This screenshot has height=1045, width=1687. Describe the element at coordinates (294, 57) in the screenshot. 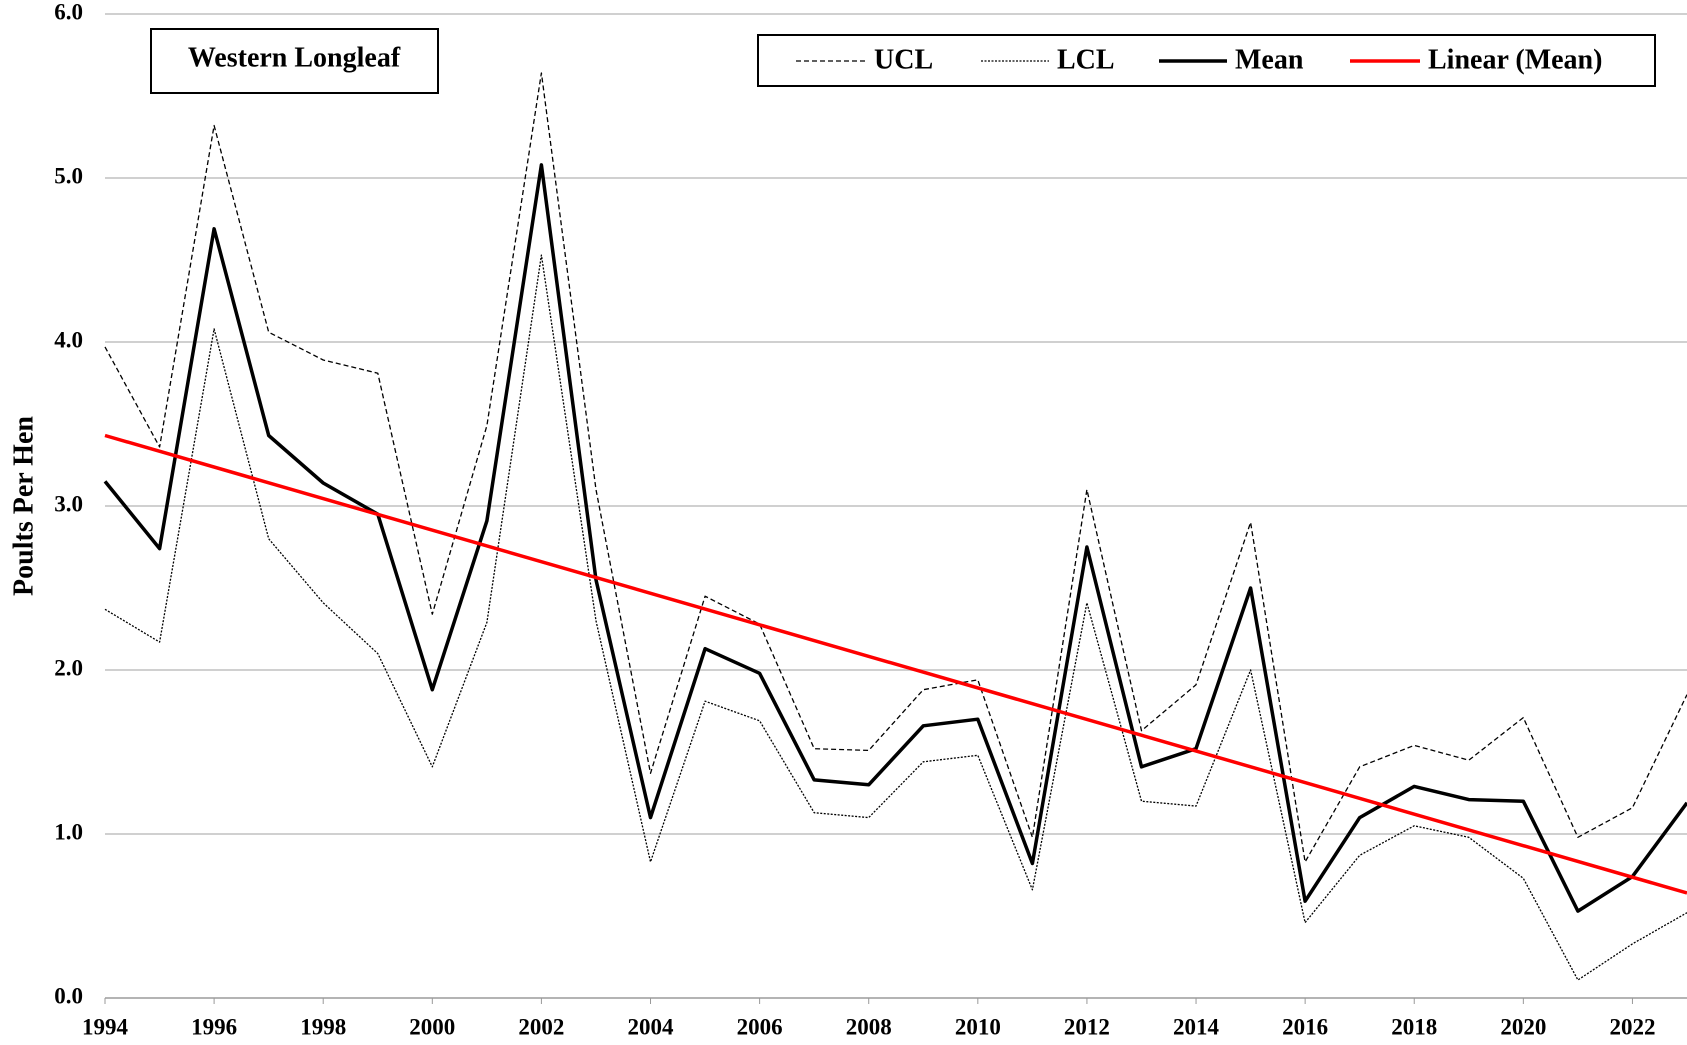

I see `annotation: Western Longleaf` at that location.